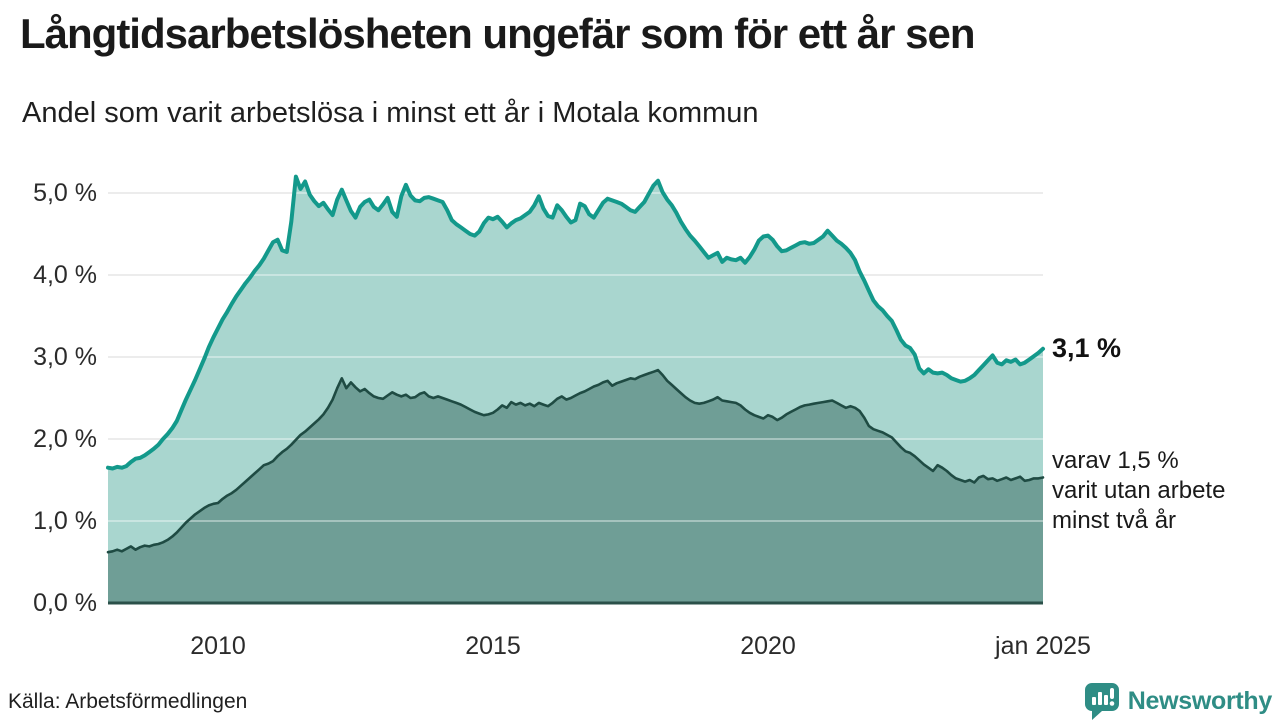 The height and width of the screenshot is (720, 1280). What do you see at coordinates (65, 439) in the screenshot?
I see `y-axis-tick-label: 2,0 %` at bounding box center [65, 439].